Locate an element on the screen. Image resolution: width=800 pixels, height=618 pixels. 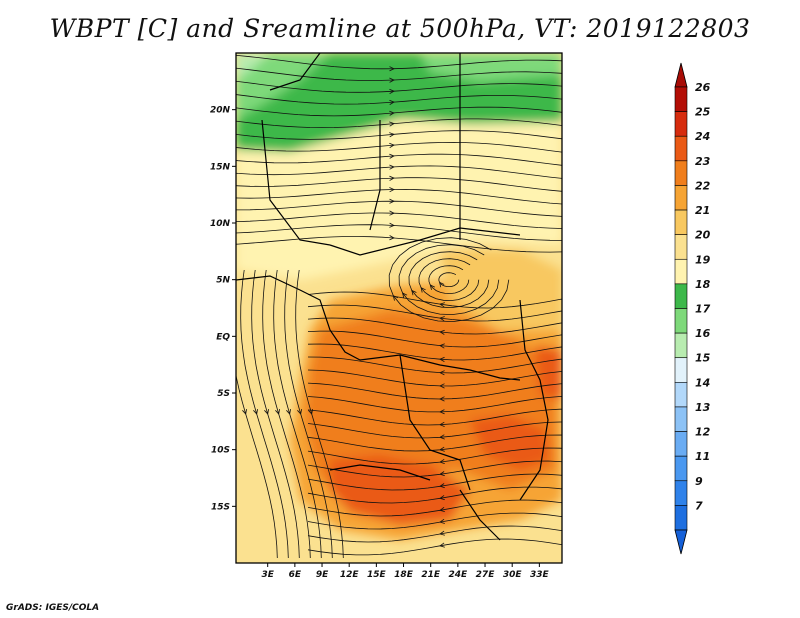
lon-tick-label: 24E is located at coordinates (459, 575).